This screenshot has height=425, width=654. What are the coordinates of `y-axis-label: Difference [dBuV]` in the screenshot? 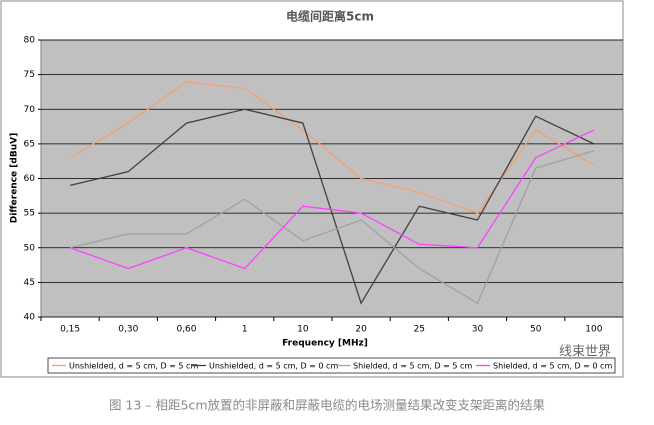 It's located at (15, 178).